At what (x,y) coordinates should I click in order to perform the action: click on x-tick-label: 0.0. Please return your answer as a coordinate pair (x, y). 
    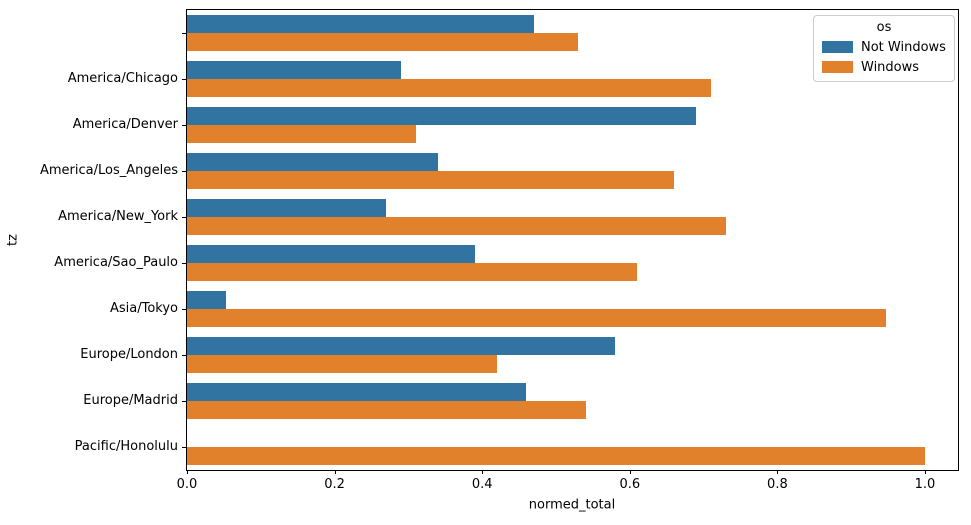
    Looking at the image, I should click on (187, 484).